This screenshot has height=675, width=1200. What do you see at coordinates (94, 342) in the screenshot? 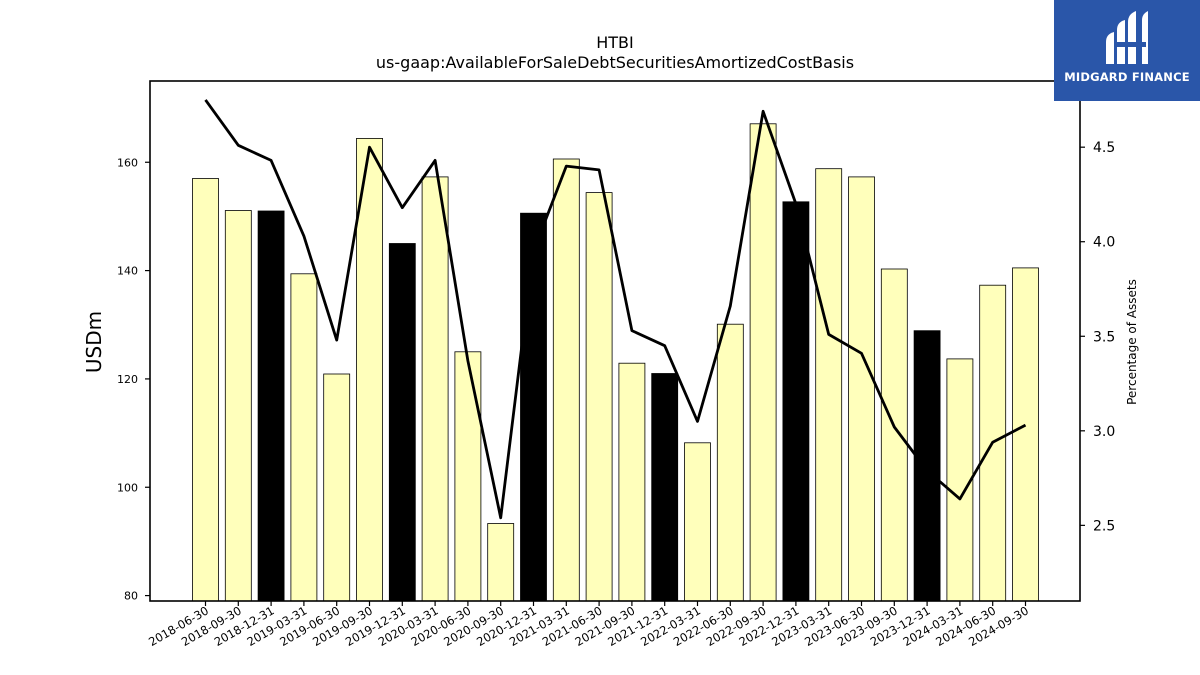
I see `y-axis-label: USDm` at bounding box center [94, 342].